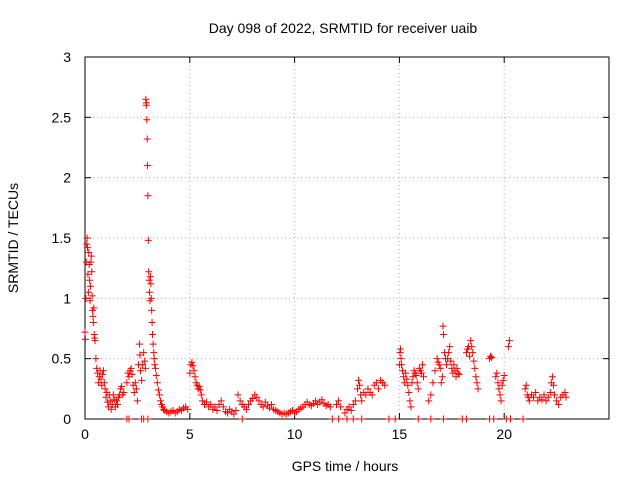  I want to click on x-tick-label: 10, so click(295, 434).